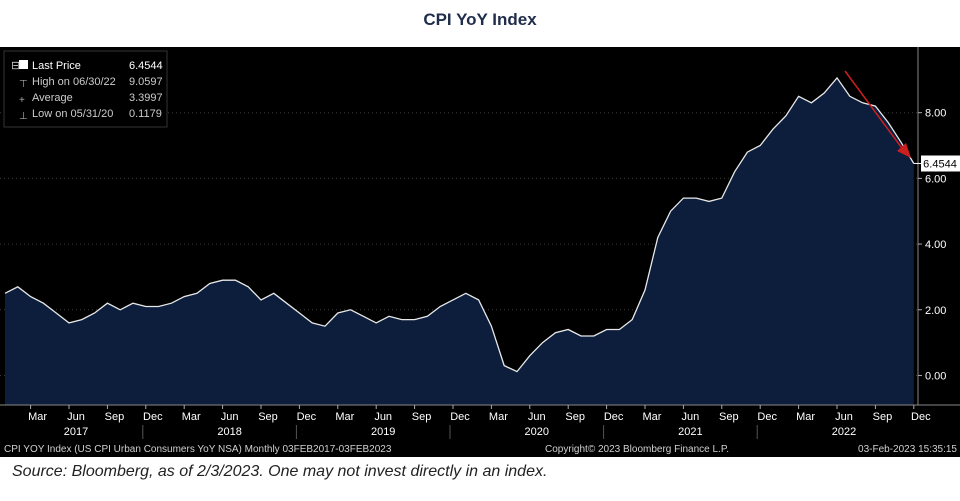 The width and height of the screenshot is (960, 501). I want to click on y-tick-label: 6.00, so click(935, 179).